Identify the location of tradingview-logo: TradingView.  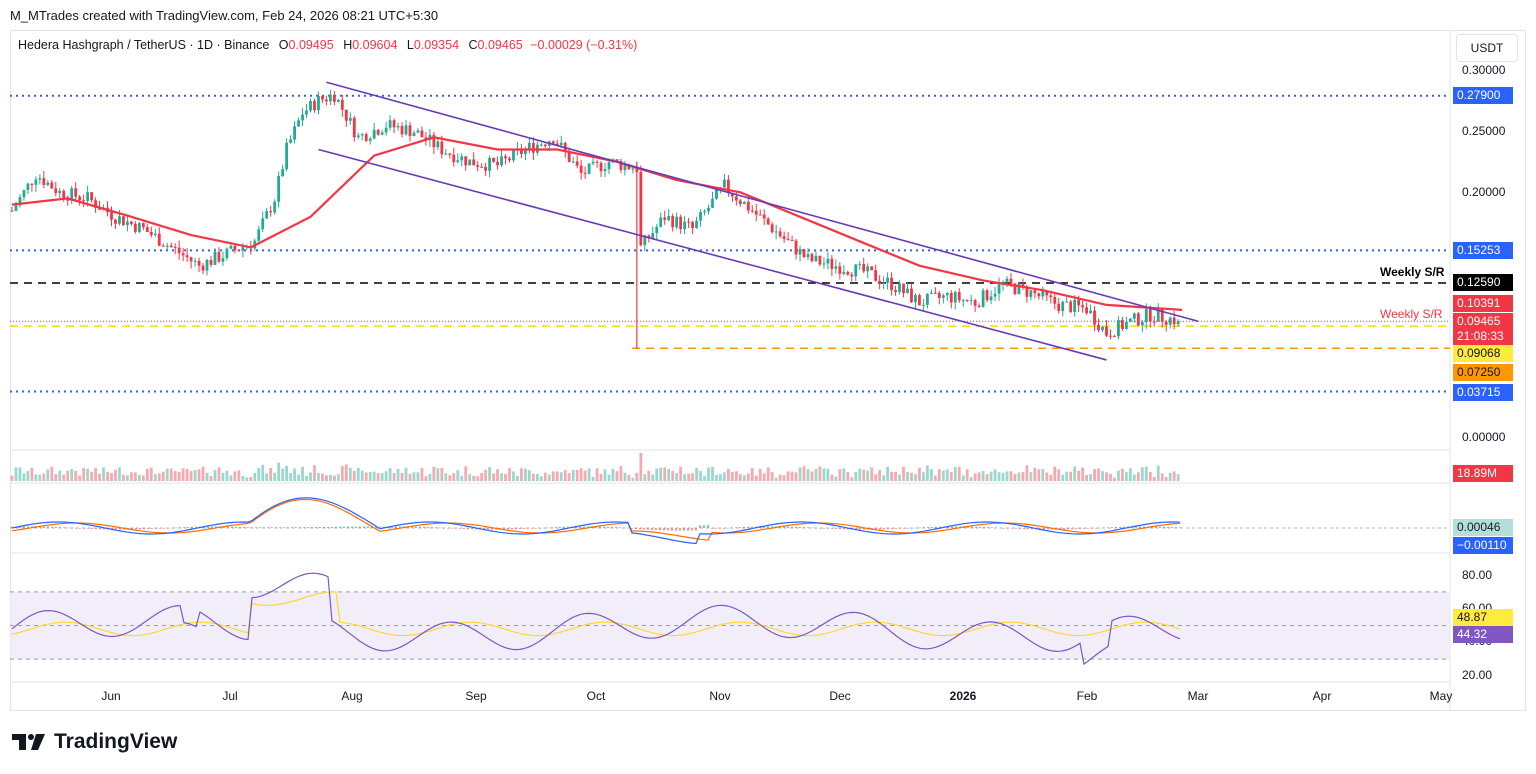
(94, 742).